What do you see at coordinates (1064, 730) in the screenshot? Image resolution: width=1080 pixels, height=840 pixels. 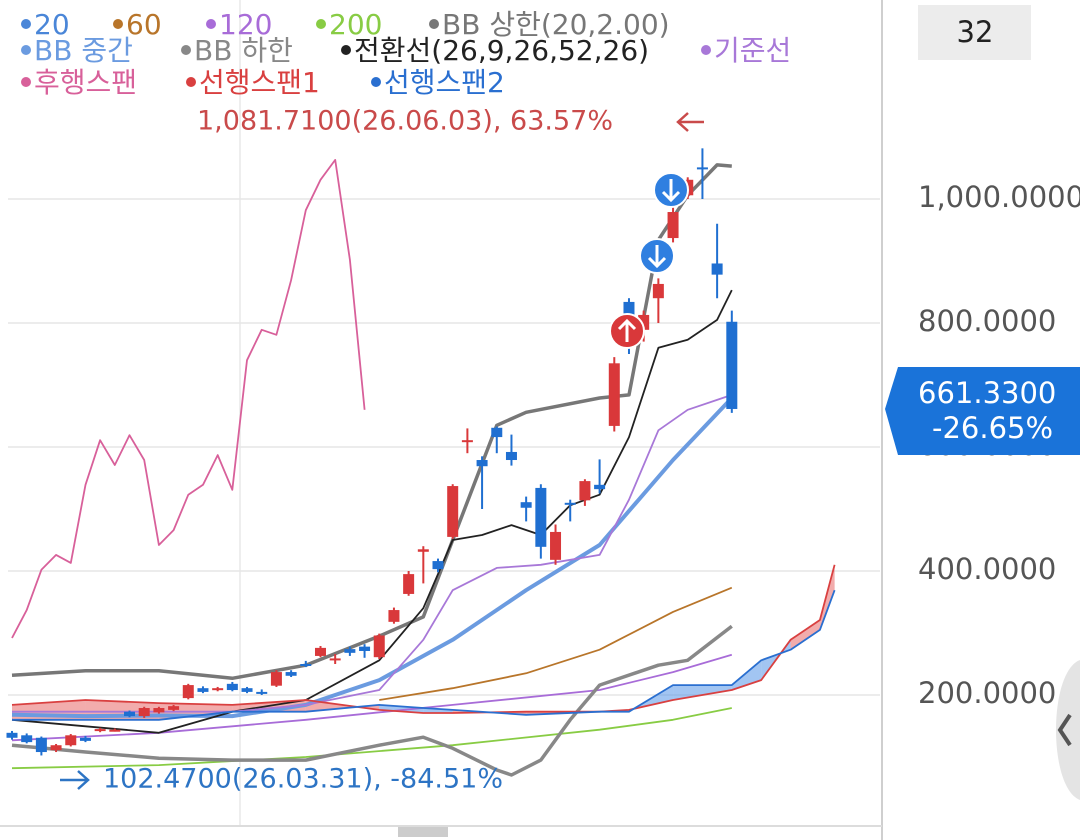 I see `side-tab-chevron` at bounding box center [1064, 730].